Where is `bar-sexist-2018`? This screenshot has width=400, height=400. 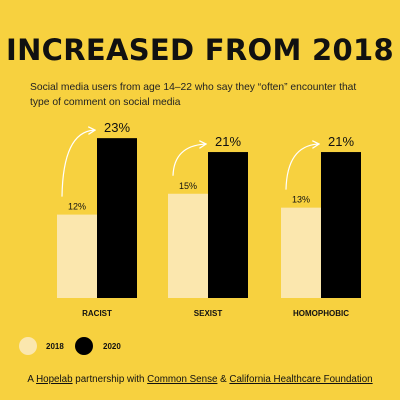
bar-sexist-2018 is located at coordinates (188, 245).